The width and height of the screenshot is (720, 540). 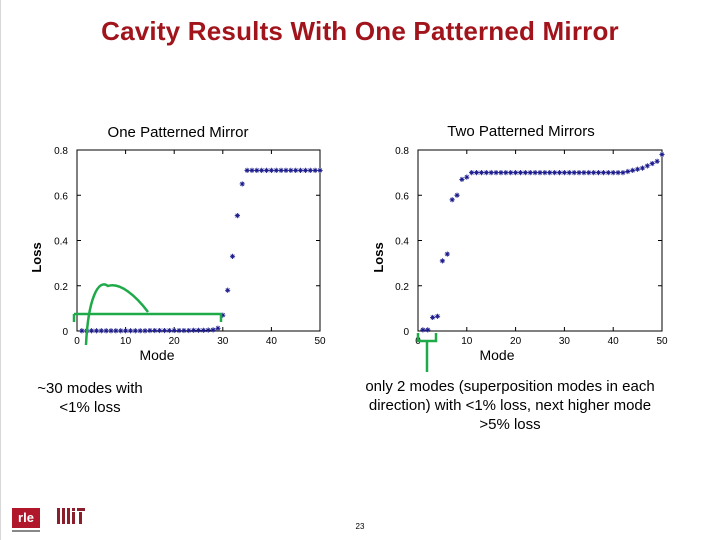 I want to click on x-tick-label: 50, so click(x=662, y=341).